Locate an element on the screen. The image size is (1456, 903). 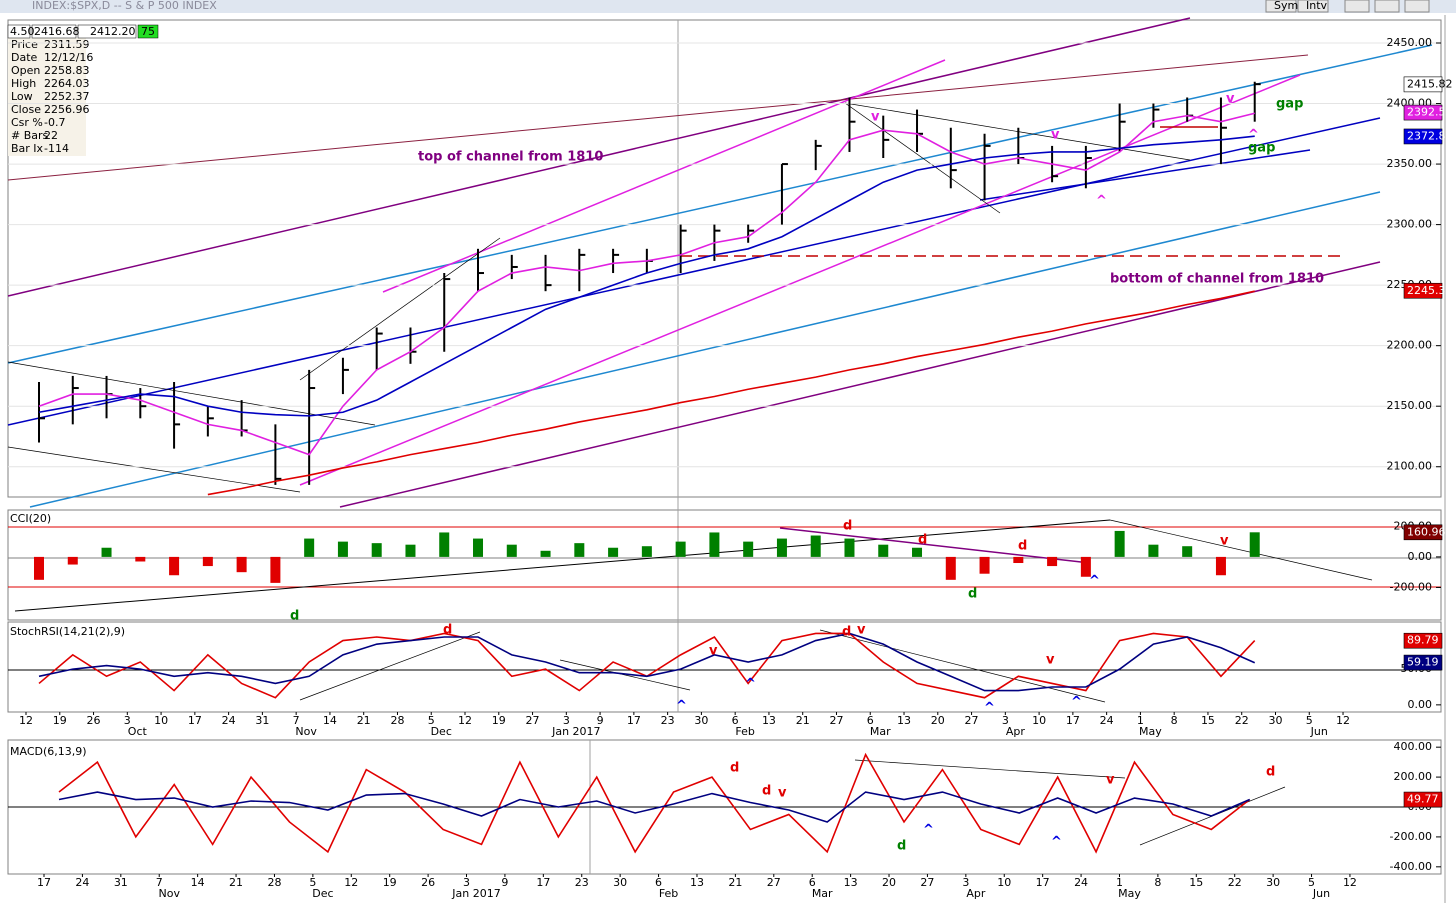
month-label: Feb is located at coordinates (668, 893).